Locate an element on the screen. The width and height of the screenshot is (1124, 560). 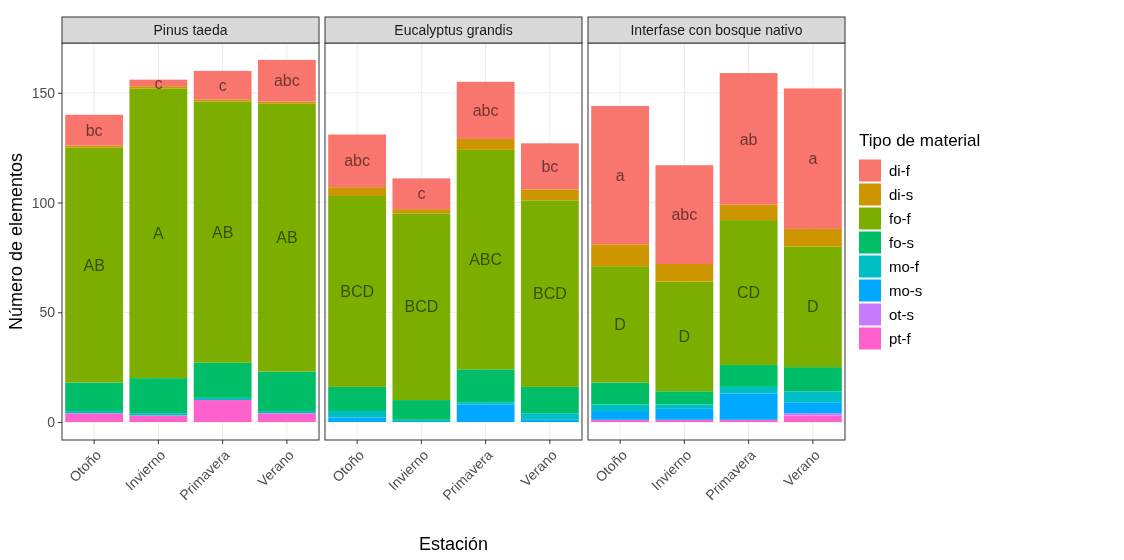
legend-label: pt-f is located at coordinates (900, 338).